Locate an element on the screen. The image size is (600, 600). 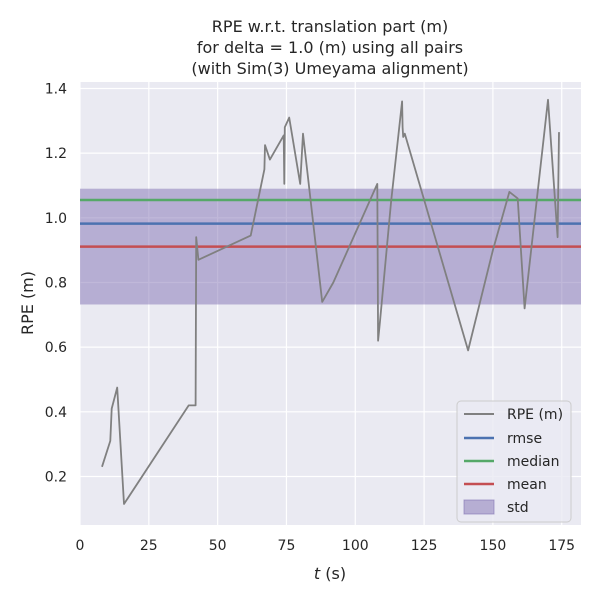
legend: RPE (m) rmse median mean std is located at coordinates (514, 461).